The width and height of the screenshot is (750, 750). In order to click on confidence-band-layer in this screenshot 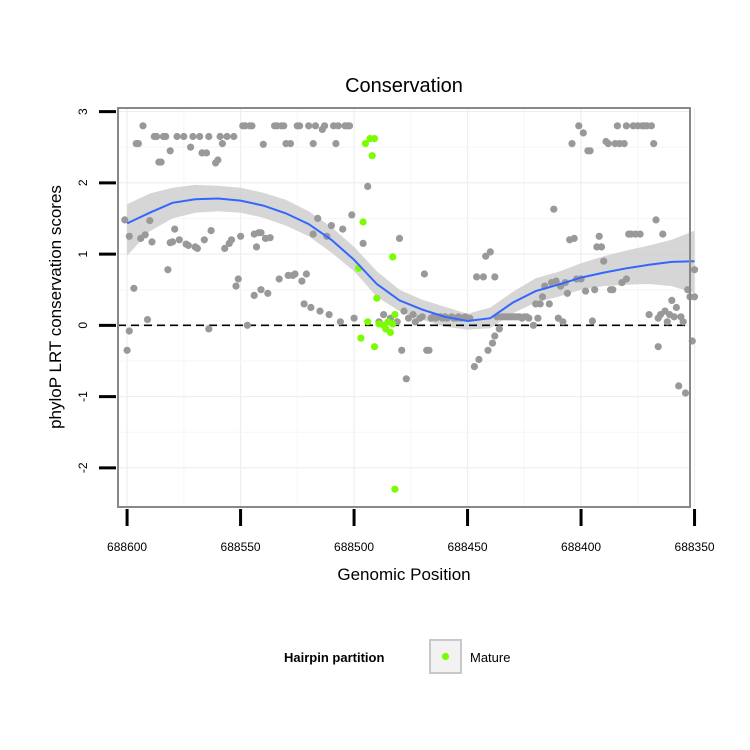, I will do `click(411, 257)`.